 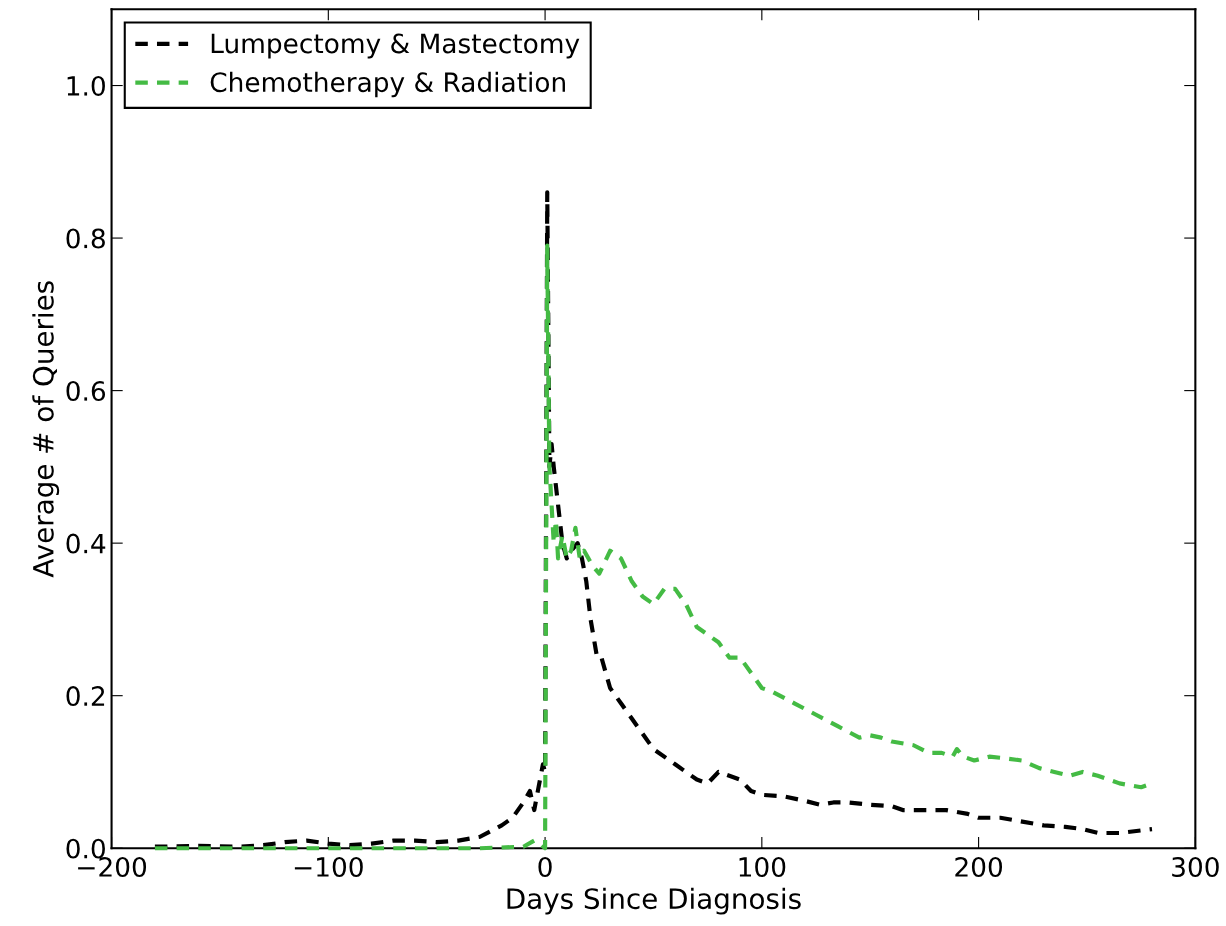 What do you see at coordinates (328, 867) in the screenshot?
I see `x-tick-label: −100` at bounding box center [328, 867].